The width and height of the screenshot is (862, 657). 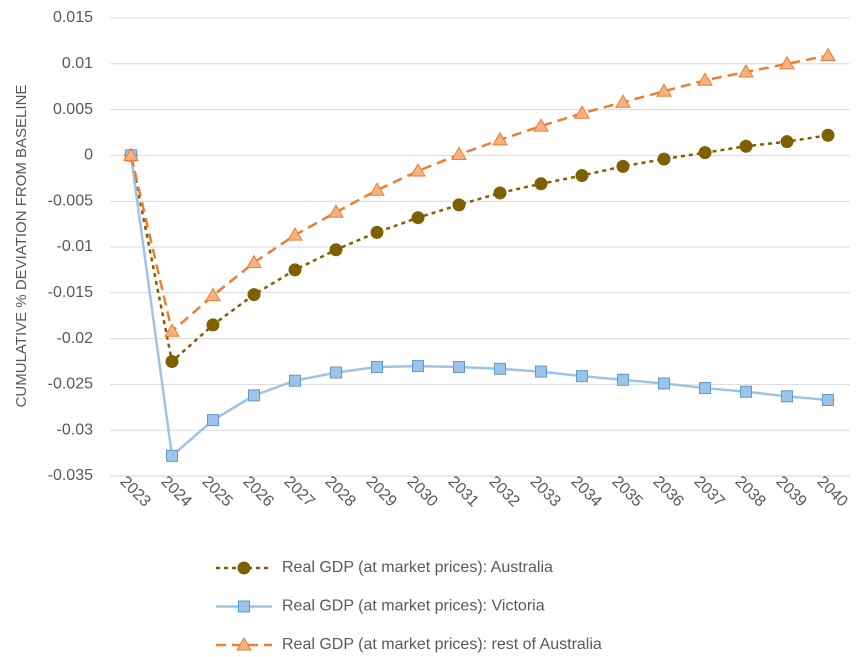 I want to click on x-tick-label: 2040, so click(x=832, y=491).